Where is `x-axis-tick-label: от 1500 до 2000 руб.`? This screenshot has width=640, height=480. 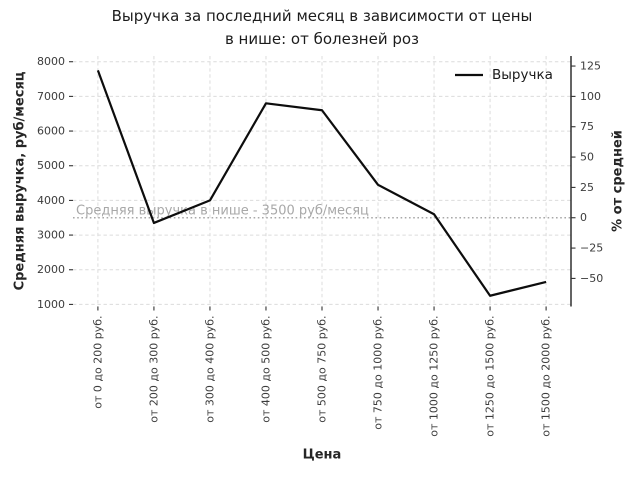 x-axis-tick-label: от 1500 до 2000 руб. is located at coordinates (546, 376).